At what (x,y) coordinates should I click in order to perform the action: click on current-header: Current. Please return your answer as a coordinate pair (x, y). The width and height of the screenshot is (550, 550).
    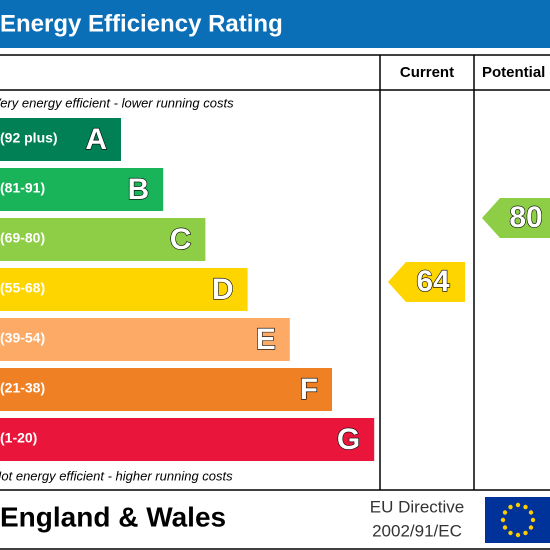
    Looking at the image, I should click on (427, 72).